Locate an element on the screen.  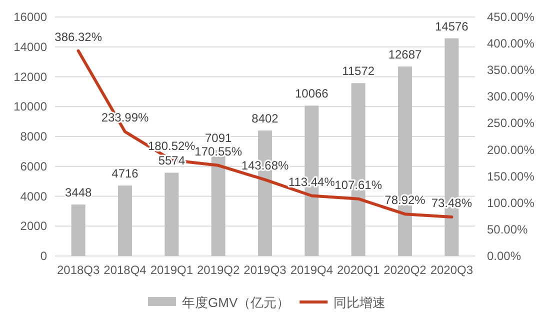
y-tick-label: 10000 is located at coordinates (31, 107).